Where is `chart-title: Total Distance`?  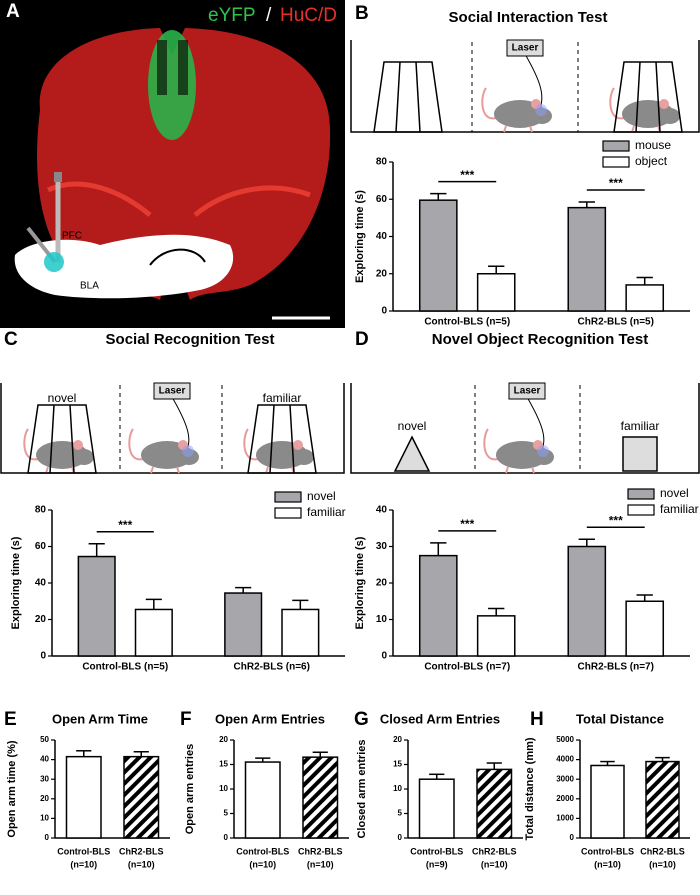 chart-title: Total Distance is located at coordinates (620, 718).